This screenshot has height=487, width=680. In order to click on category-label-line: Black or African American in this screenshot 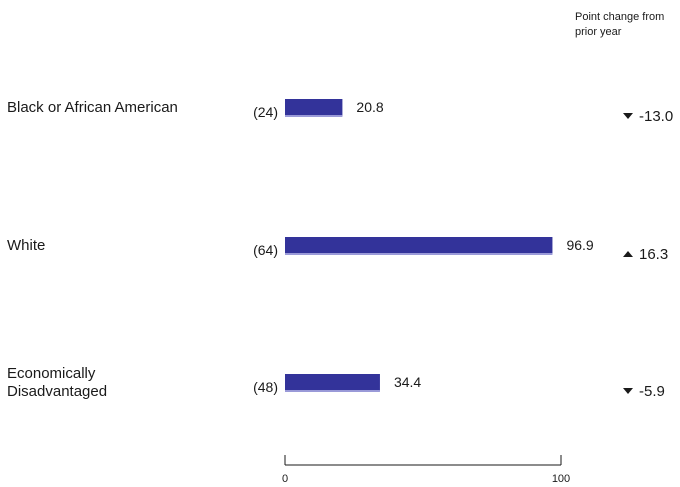, I will do `click(92, 107)`.